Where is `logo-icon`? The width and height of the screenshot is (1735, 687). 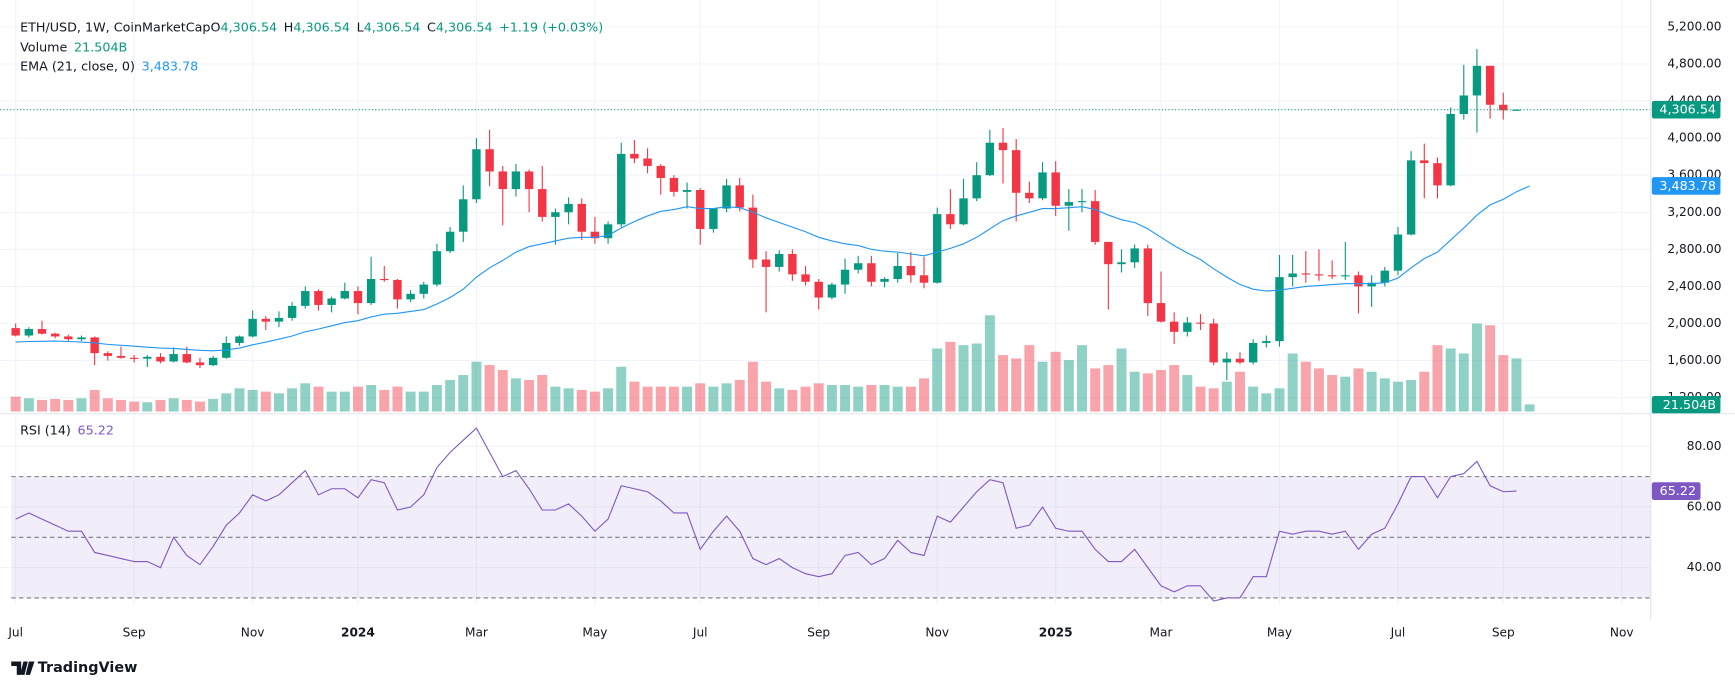 logo-icon is located at coordinates (23, 668).